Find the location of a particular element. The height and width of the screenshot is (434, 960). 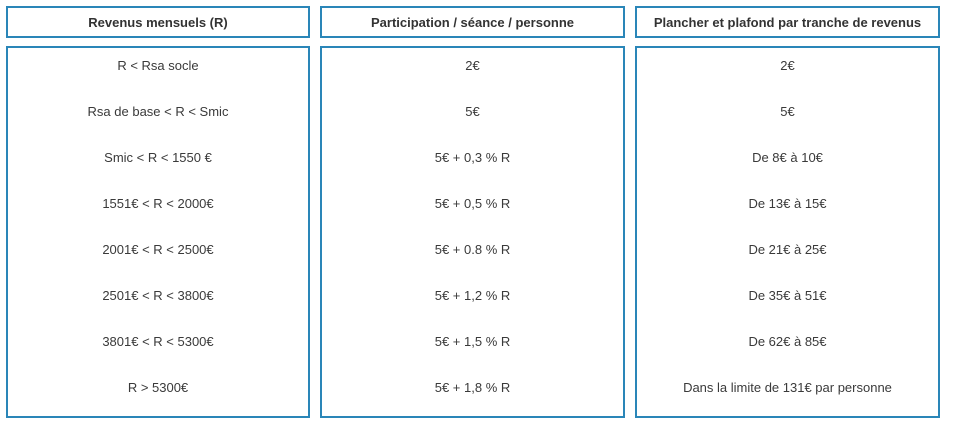

table-cell: 5€ + 1,8 % R is located at coordinates (472, 387).